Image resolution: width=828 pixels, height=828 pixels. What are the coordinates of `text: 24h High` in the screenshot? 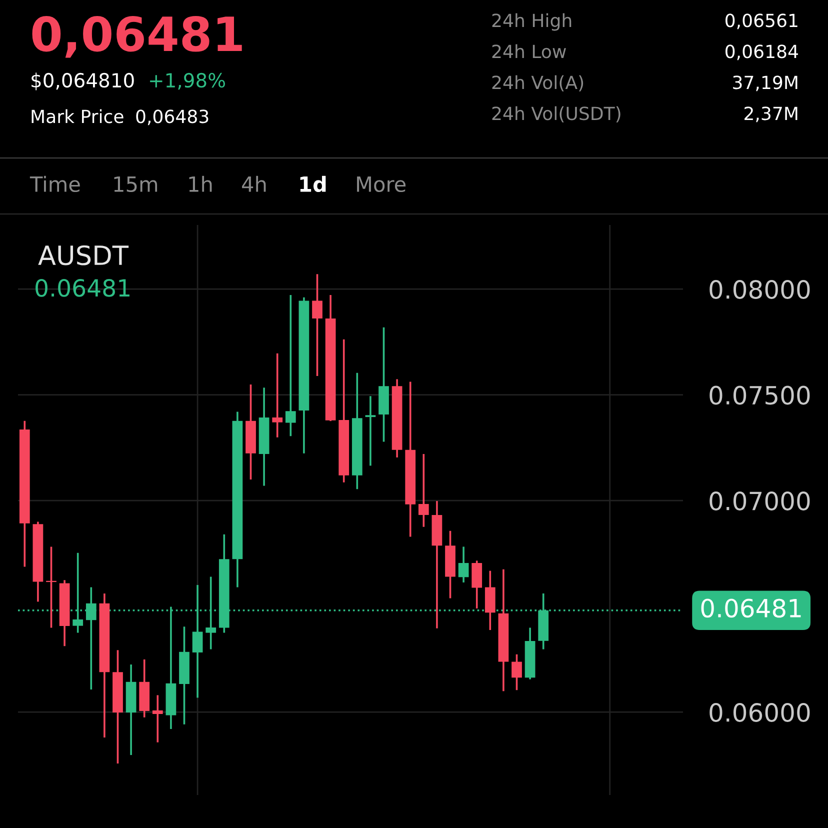 It's located at (532, 22).